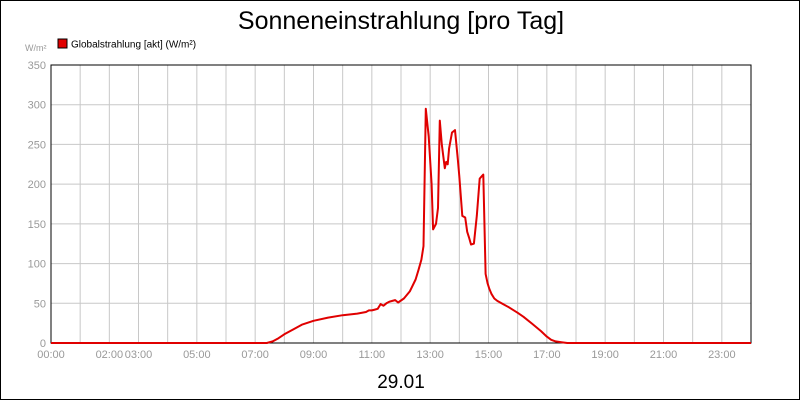 This screenshot has height=400, width=800. Describe the element at coordinates (371, 355) in the screenshot. I see `x-tick-label: 11:00` at that location.